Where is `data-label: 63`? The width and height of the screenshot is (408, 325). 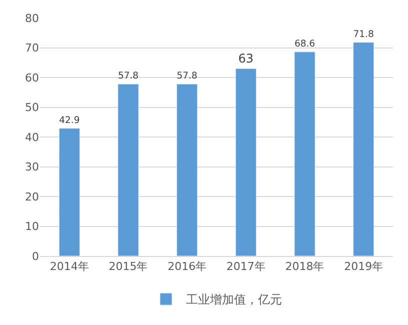
data-label: 63 is located at coordinates (246, 59).